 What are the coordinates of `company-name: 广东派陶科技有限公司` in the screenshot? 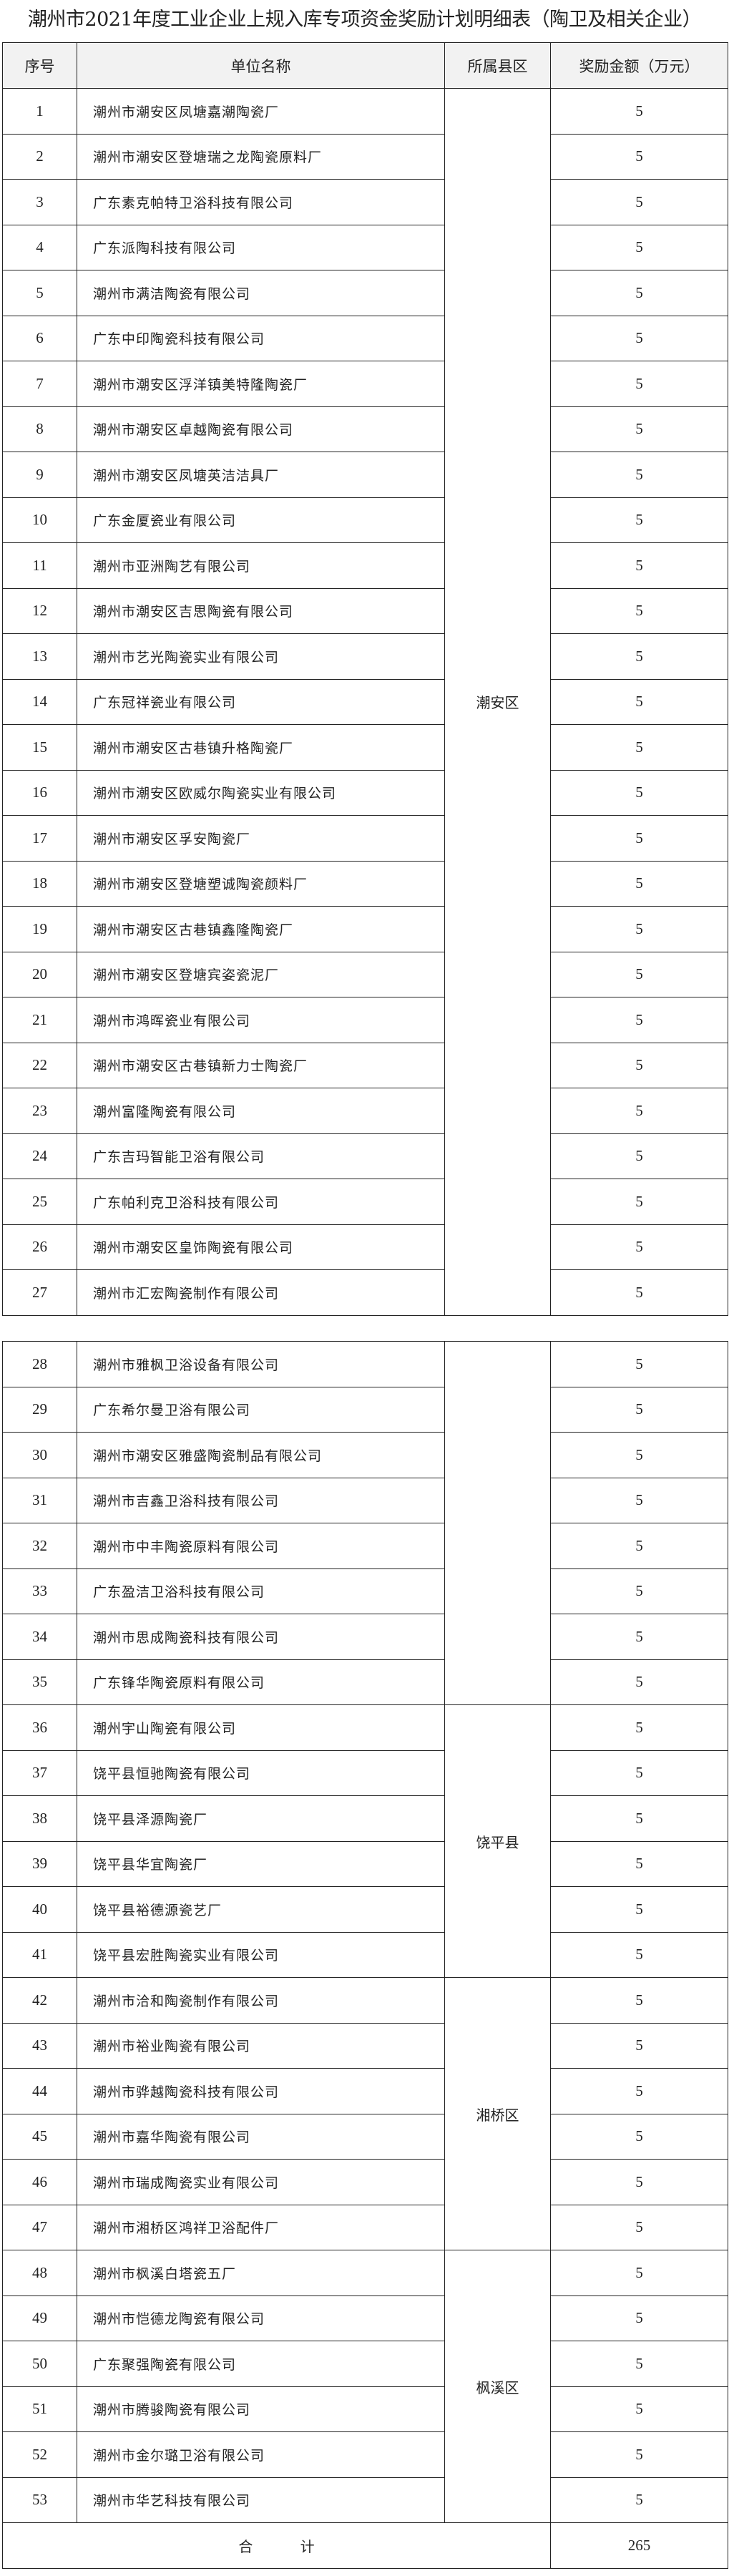 It's located at (261, 247).